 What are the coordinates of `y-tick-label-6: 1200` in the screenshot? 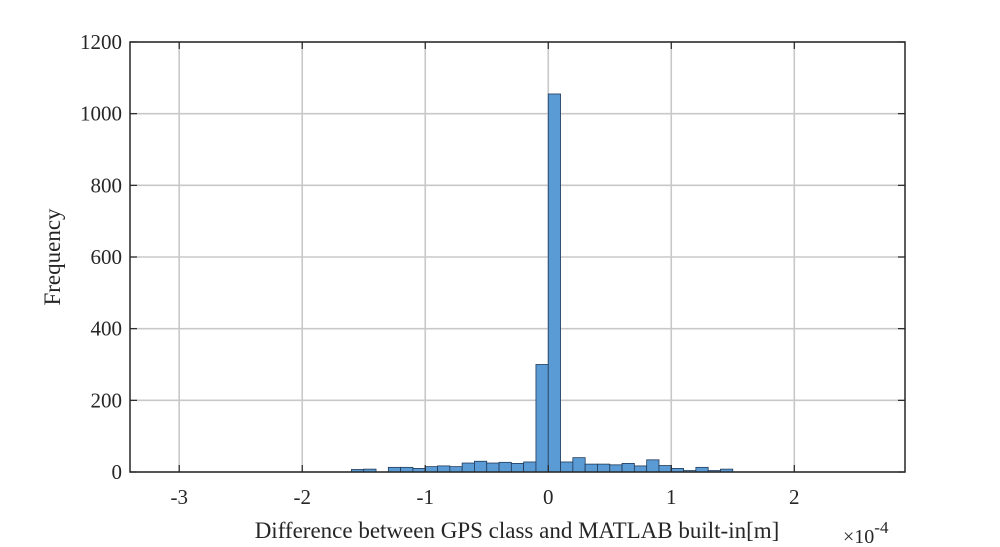 It's located at (101, 42).